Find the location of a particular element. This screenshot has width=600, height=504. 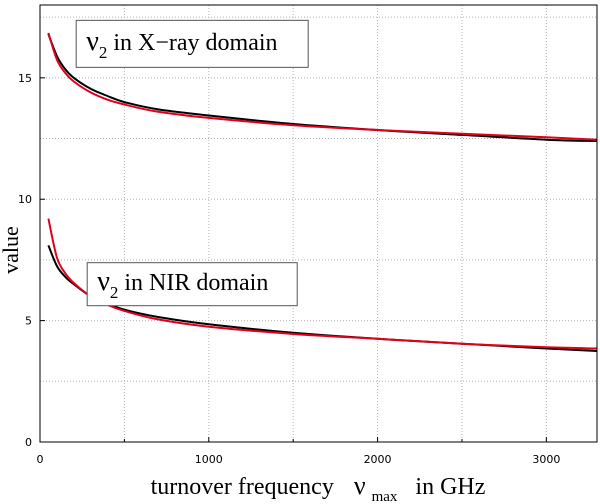

x-tick-label: 2000 is located at coordinates (378, 459).